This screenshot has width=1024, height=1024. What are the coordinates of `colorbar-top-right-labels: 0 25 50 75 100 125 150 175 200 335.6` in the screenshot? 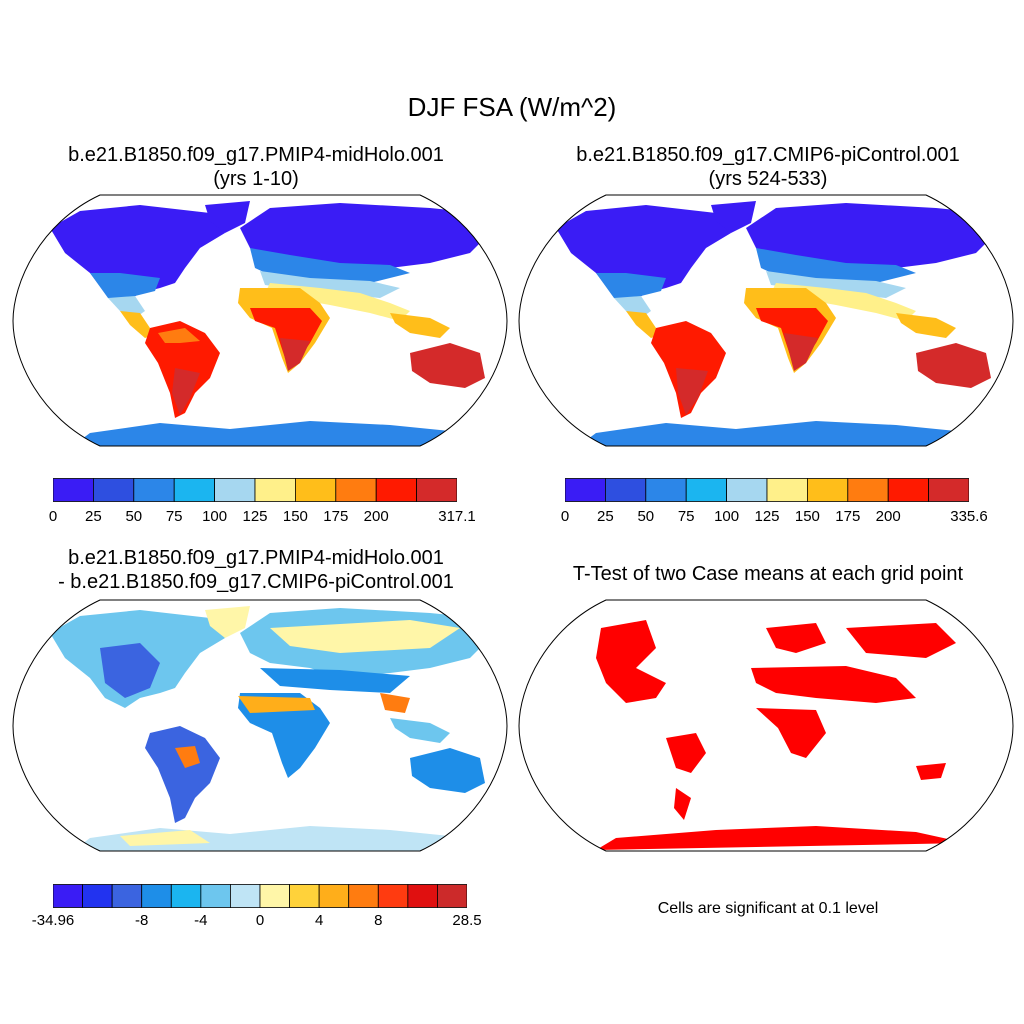 It's located at (774, 518).